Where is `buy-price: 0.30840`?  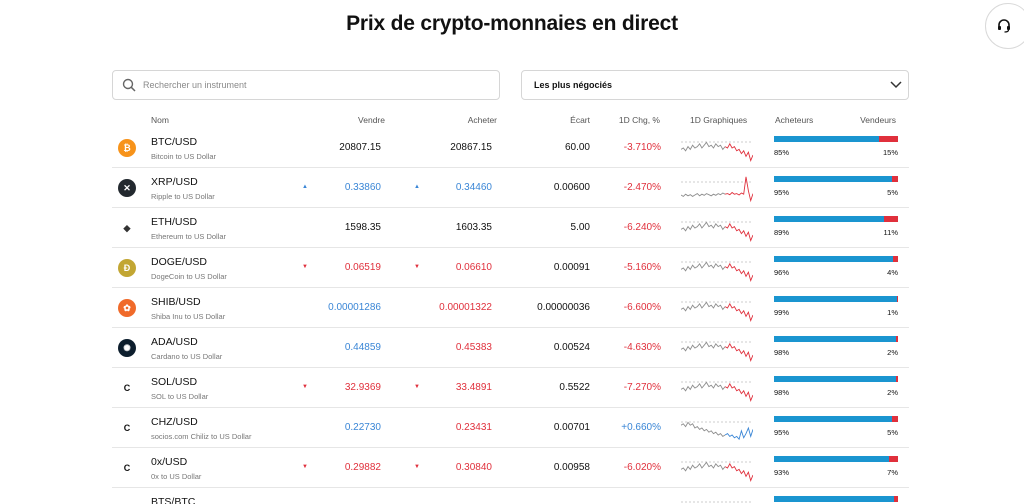 buy-price: 0.30840 is located at coordinates (473, 467).